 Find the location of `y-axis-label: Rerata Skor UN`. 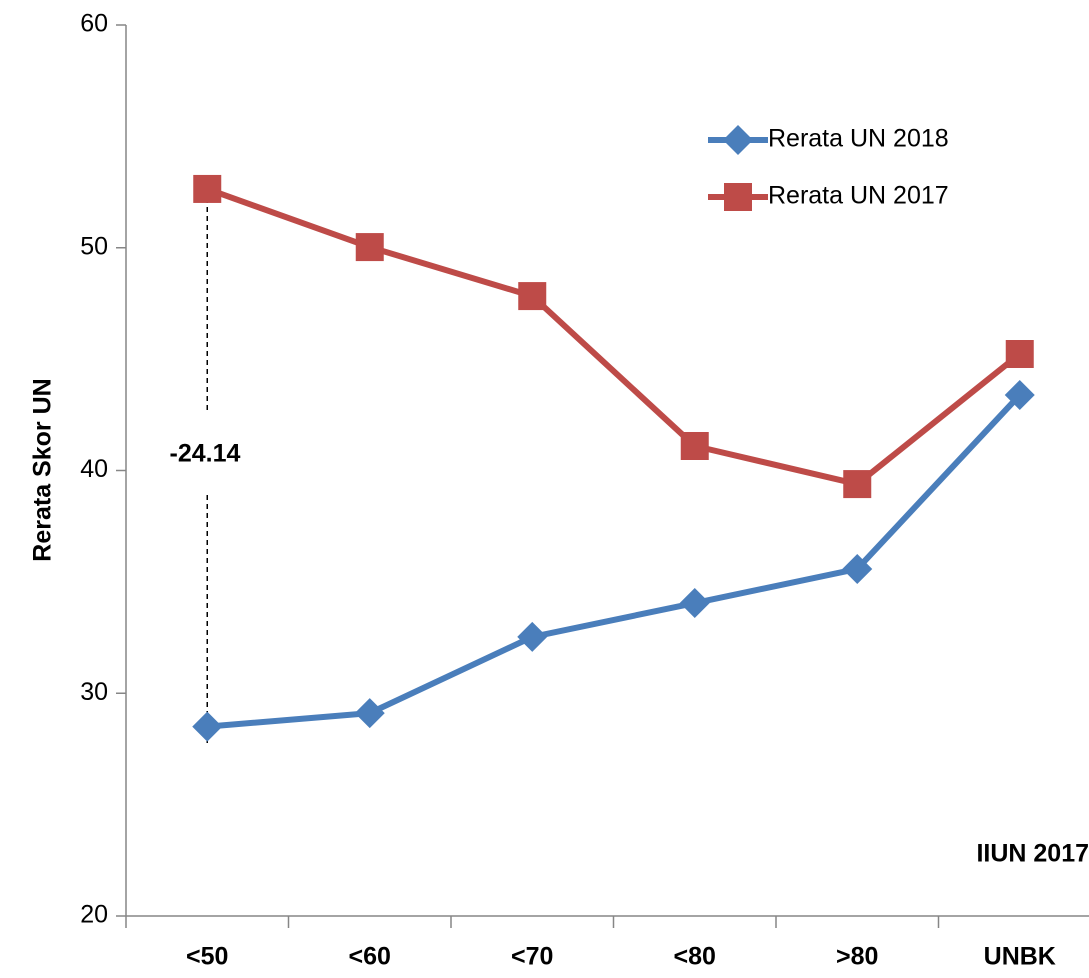

y-axis-label: Rerata Skor UN is located at coordinates (43, 469).